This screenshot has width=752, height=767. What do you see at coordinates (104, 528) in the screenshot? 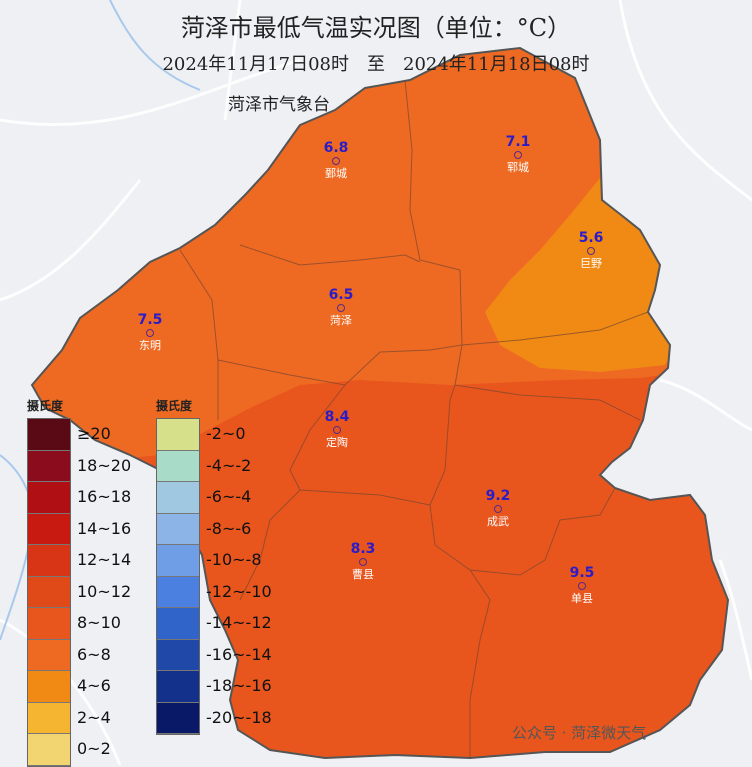
I see `legend-label: 14~16` at bounding box center [104, 528].